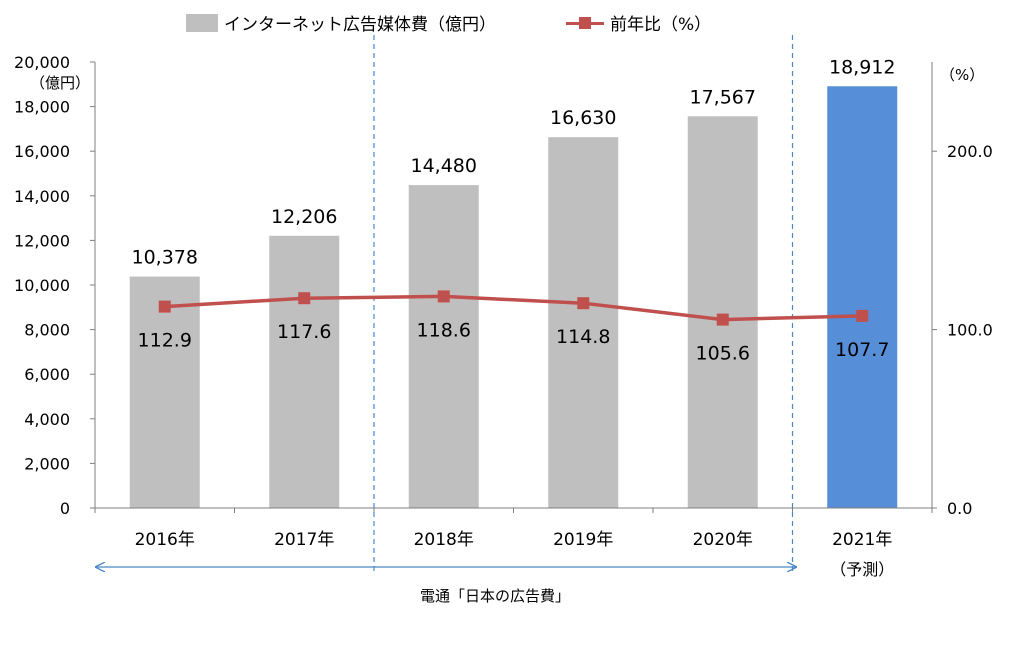 Image resolution: width=1024 pixels, height=648 pixels. I want to click on bar-value-label: 14,480, so click(444, 166).